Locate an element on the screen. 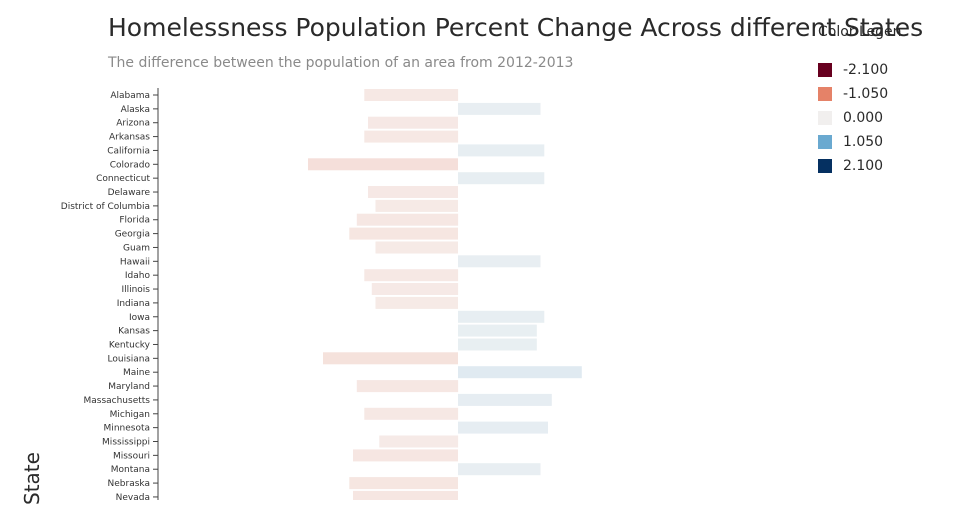 The height and width of the screenshot is (505, 960). legend-label: 1.050 is located at coordinates (863, 142).